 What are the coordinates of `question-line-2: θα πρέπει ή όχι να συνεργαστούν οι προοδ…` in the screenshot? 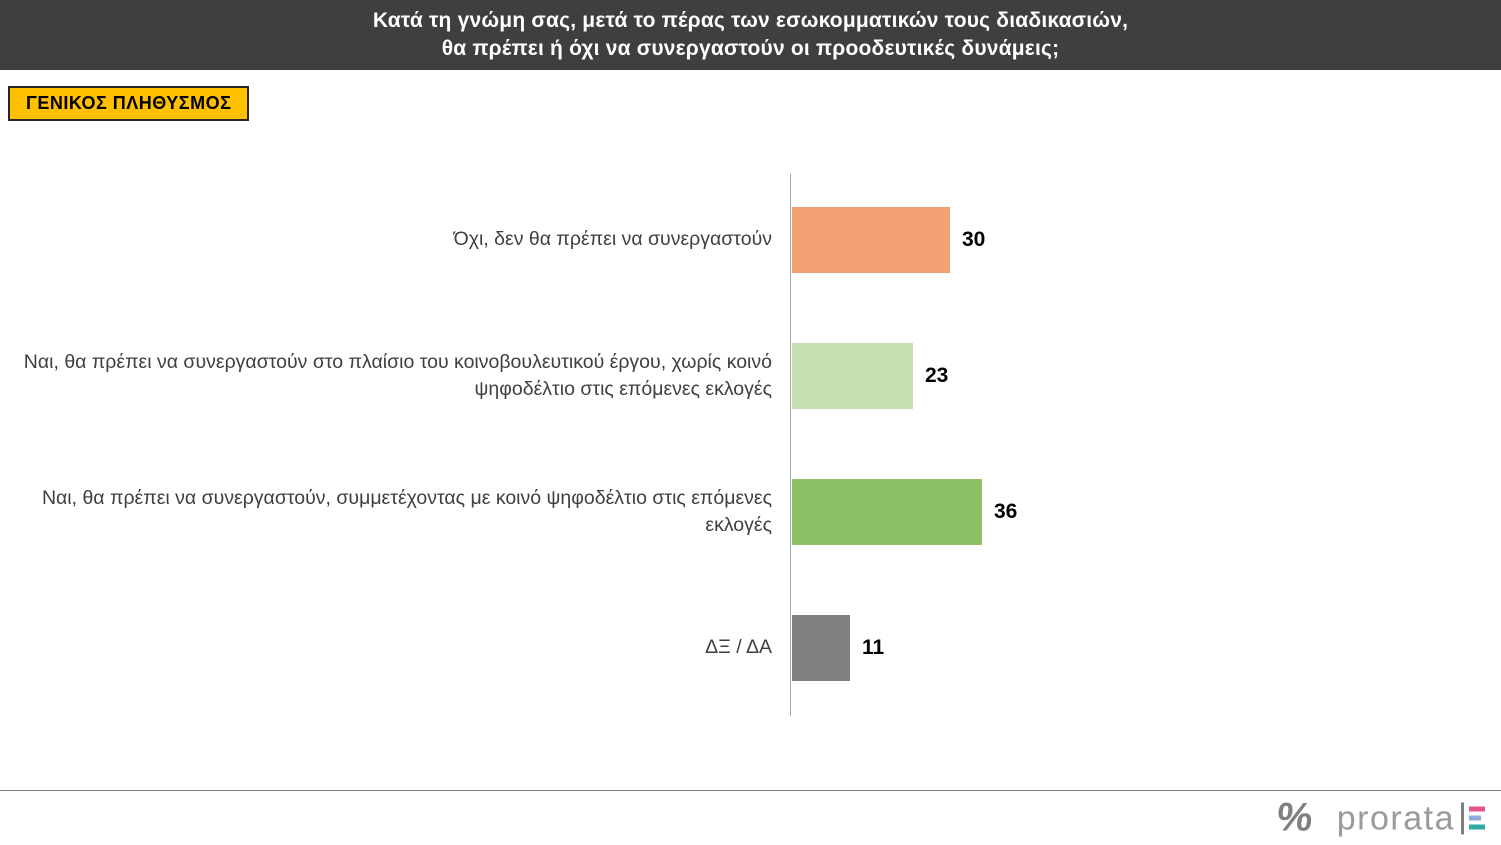 It's located at (750, 48).